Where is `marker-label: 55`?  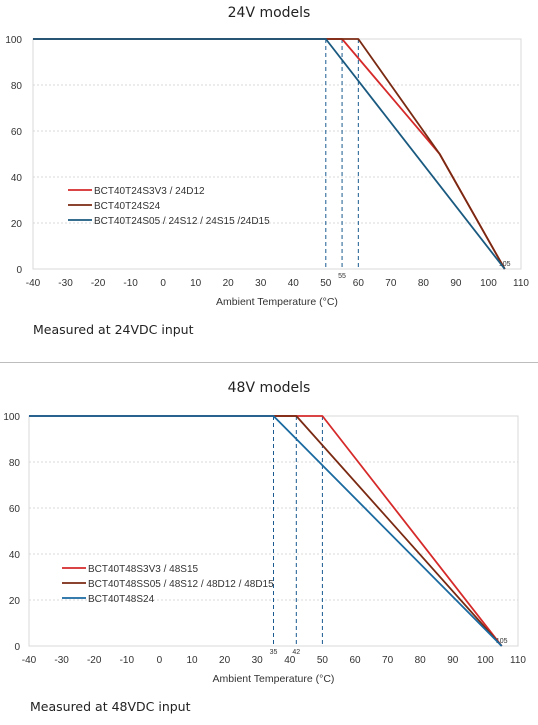
marker-label: 55 is located at coordinates (342, 276).